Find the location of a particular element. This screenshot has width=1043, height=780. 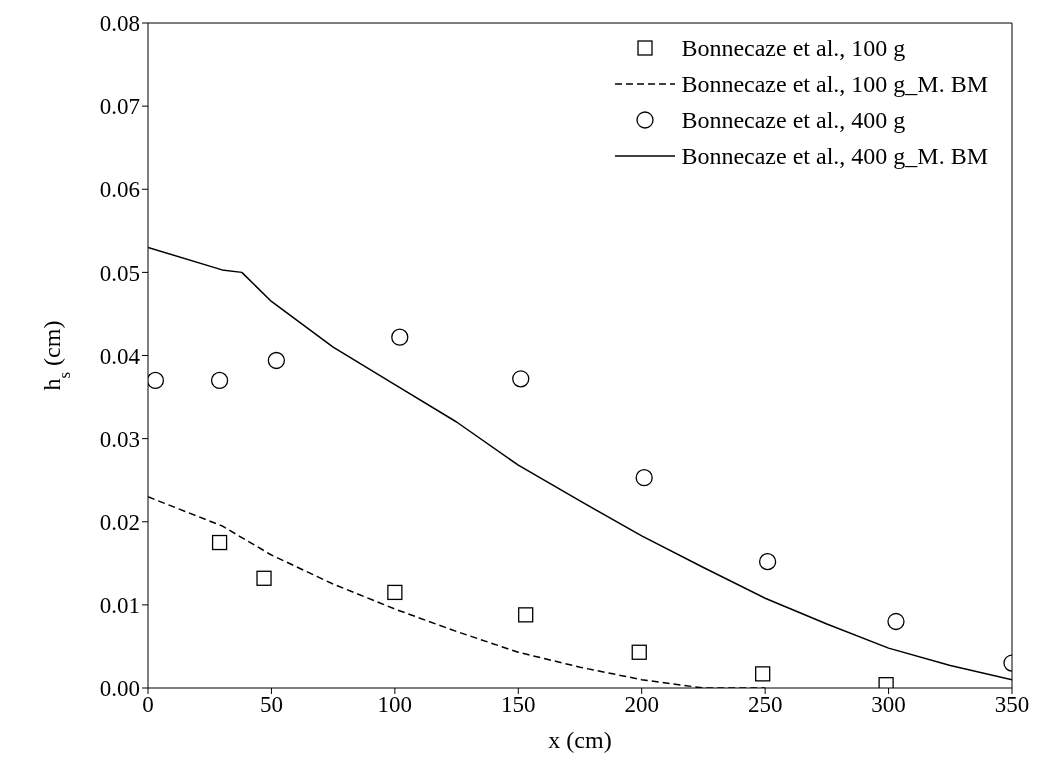

y-tick-label: 0.00 is located at coordinates (119, 689).